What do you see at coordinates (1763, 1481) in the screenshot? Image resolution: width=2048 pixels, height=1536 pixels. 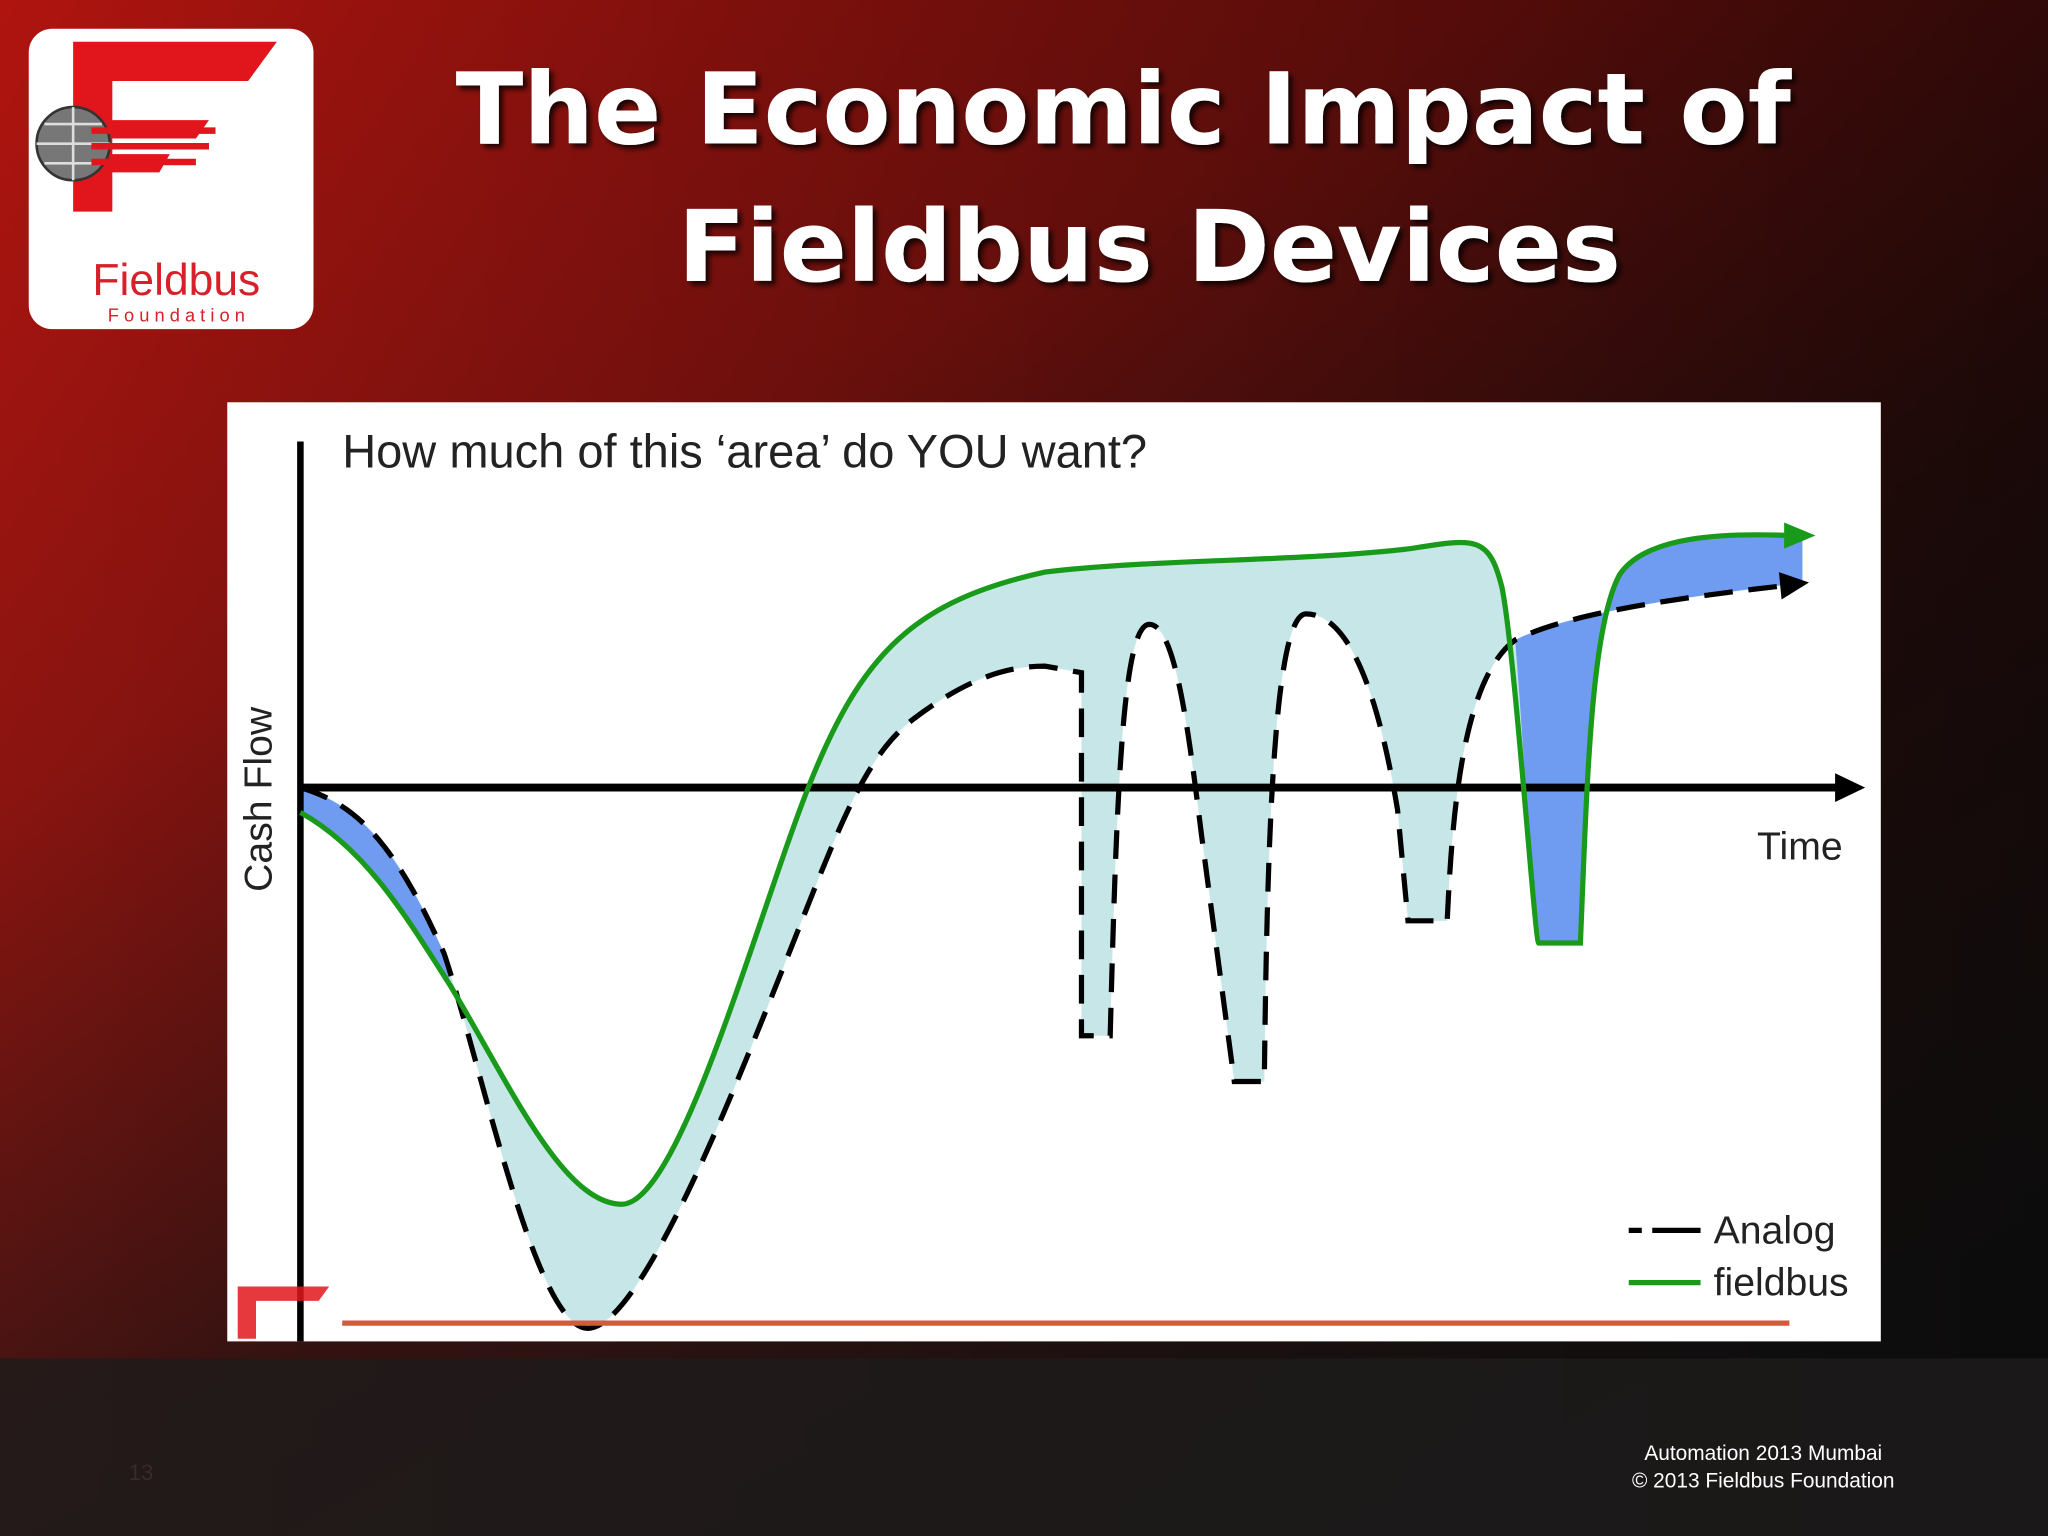 I see `footer-copyright: © 2013 Fieldbus Foundation` at bounding box center [1763, 1481].